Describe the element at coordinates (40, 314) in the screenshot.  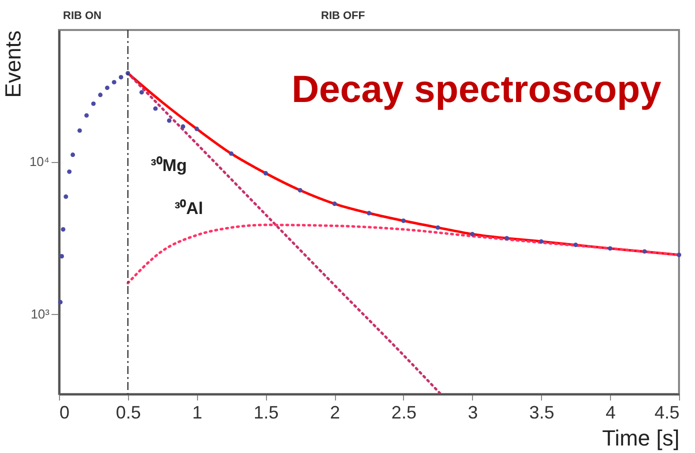
I see `y-tick-label: 10³` at that location.